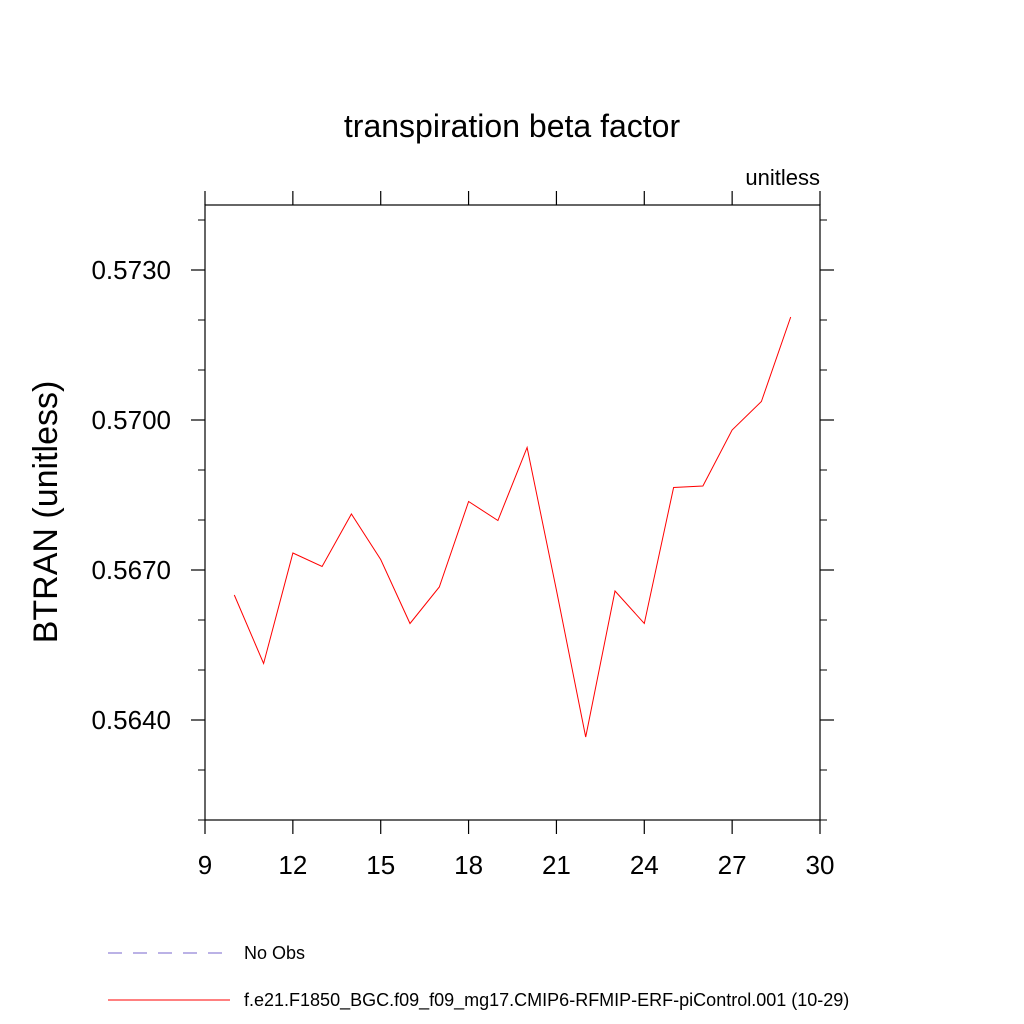 Image resolution: width=1024 pixels, height=1024 pixels. I want to click on x-tick-label: 12, so click(292, 865).